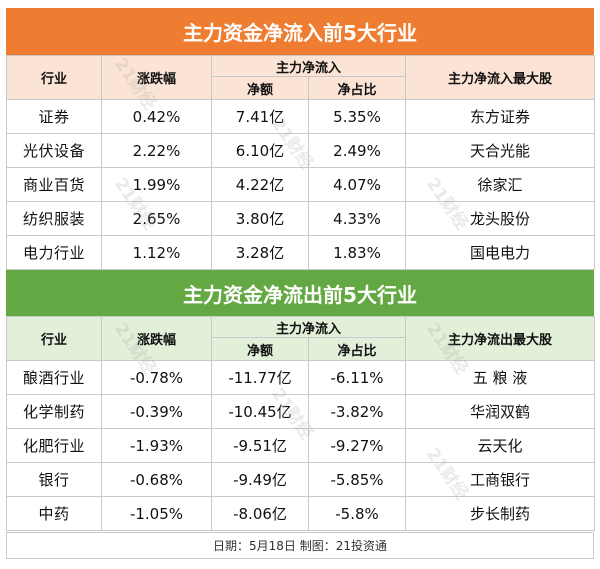  I want to click on table-row: 化肥行业 -1.93% -9.51亿 -9.27% 云天化, so click(301, 445).